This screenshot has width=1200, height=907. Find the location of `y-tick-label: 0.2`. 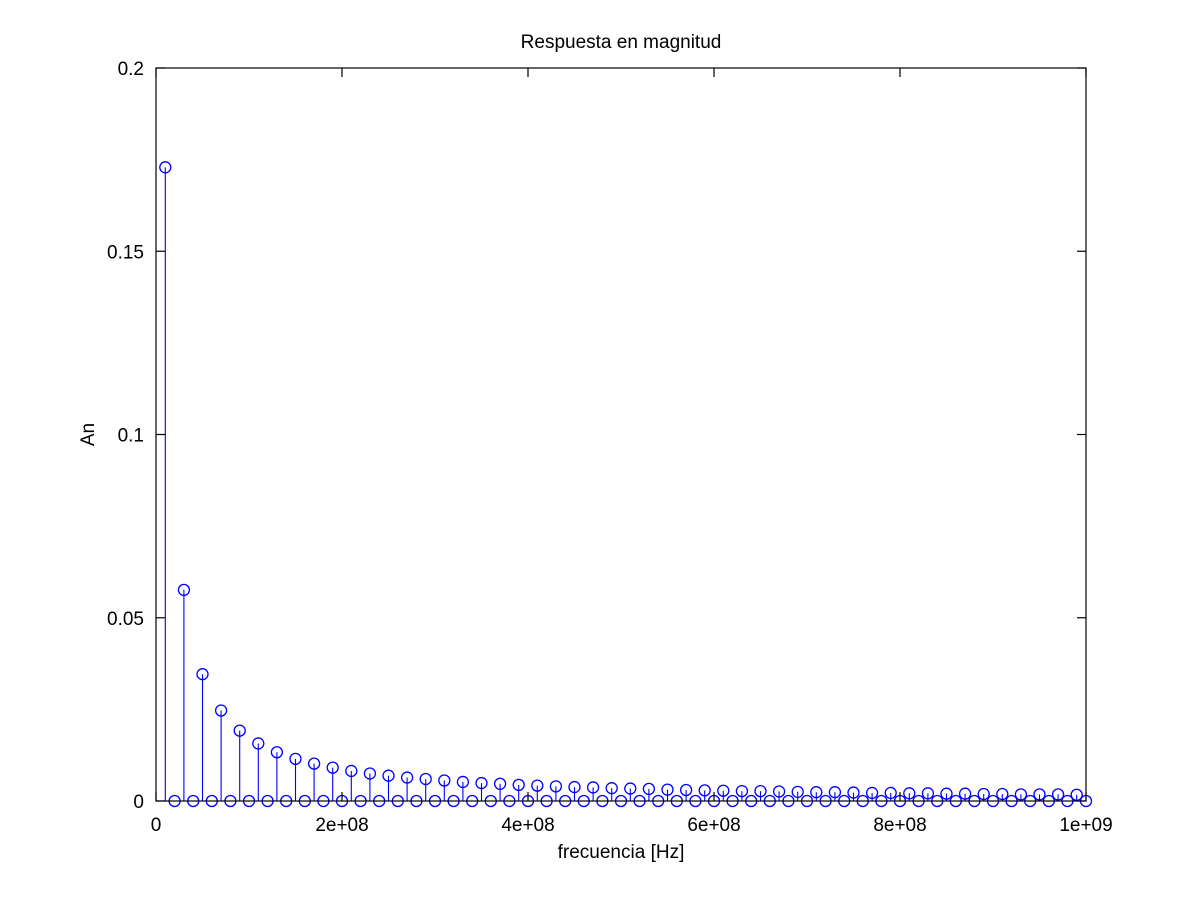

y-tick-label: 0.2 is located at coordinates (131, 69).